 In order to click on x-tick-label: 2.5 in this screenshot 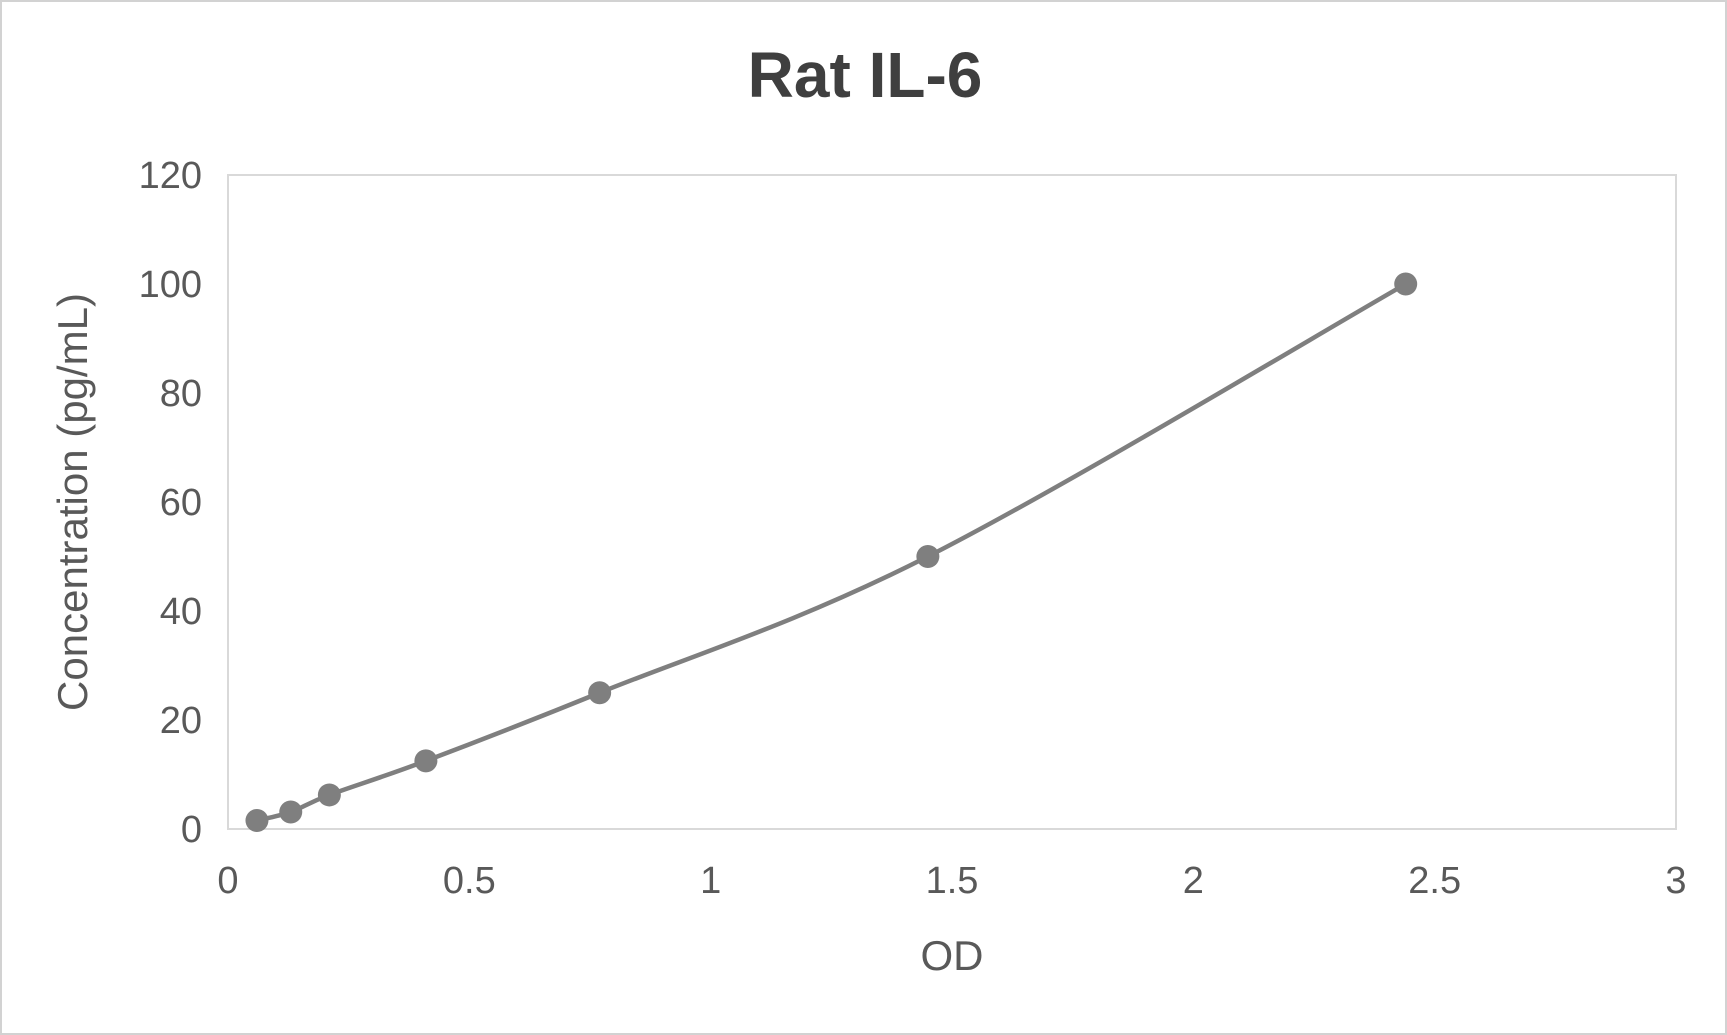, I will do `click(1434, 881)`.